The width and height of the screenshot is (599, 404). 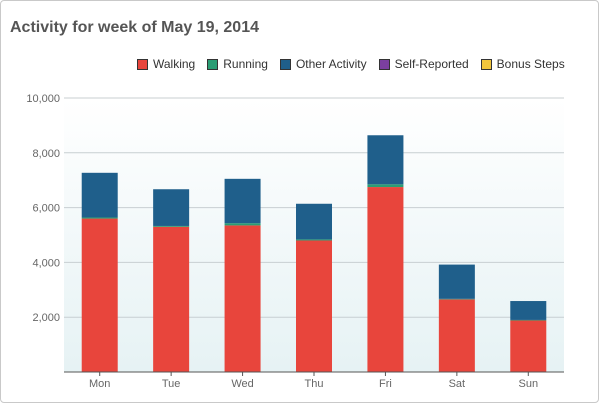 I want to click on bar-running-thu, so click(x=314, y=240).